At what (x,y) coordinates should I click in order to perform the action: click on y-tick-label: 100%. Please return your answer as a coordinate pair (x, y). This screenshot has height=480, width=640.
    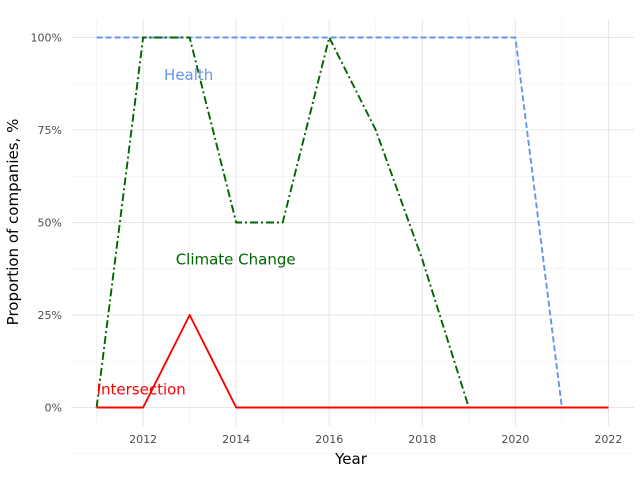
    Looking at the image, I should click on (46, 38).